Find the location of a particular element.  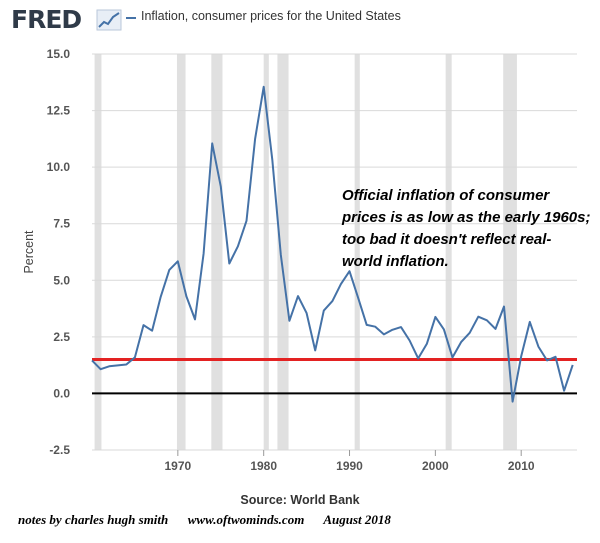

y-tick-label: 15.0 is located at coordinates (59, 54).